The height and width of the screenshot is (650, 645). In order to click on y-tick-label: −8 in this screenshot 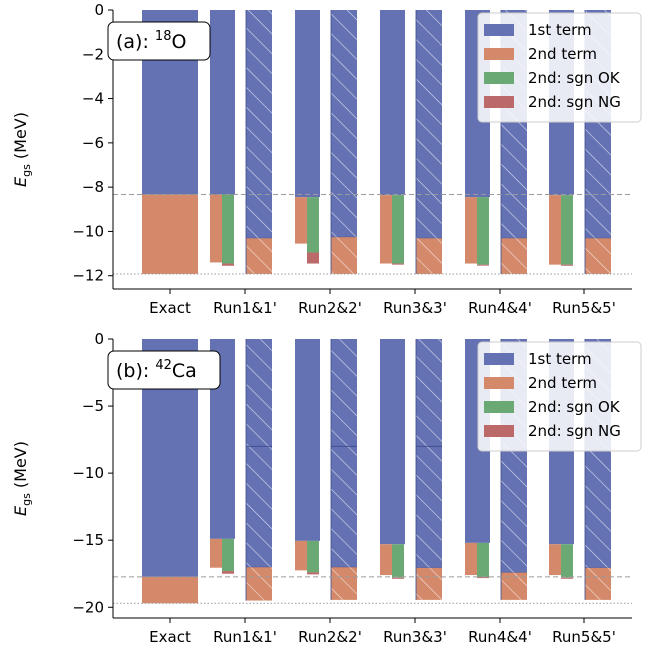, I will do `click(93, 187)`.